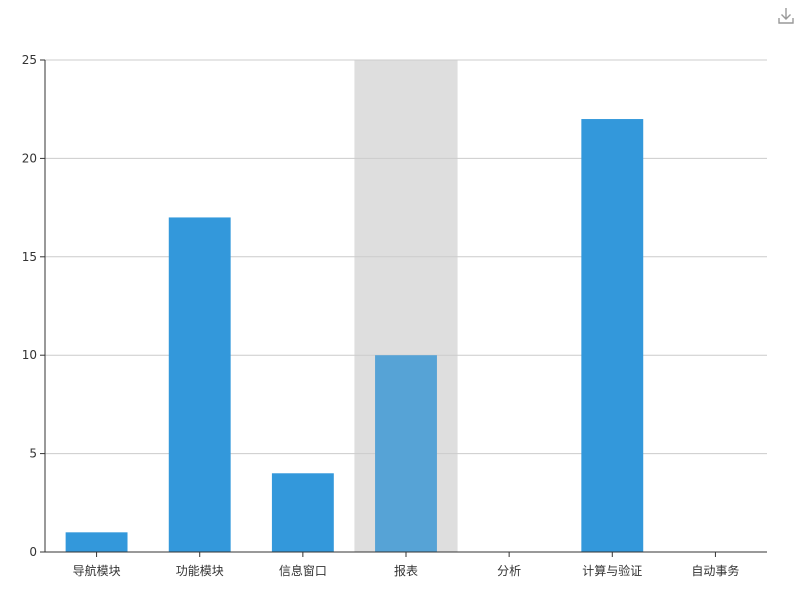 The height and width of the screenshot is (600, 800). I want to click on x-tick-label: 分析, so click(509, 571).